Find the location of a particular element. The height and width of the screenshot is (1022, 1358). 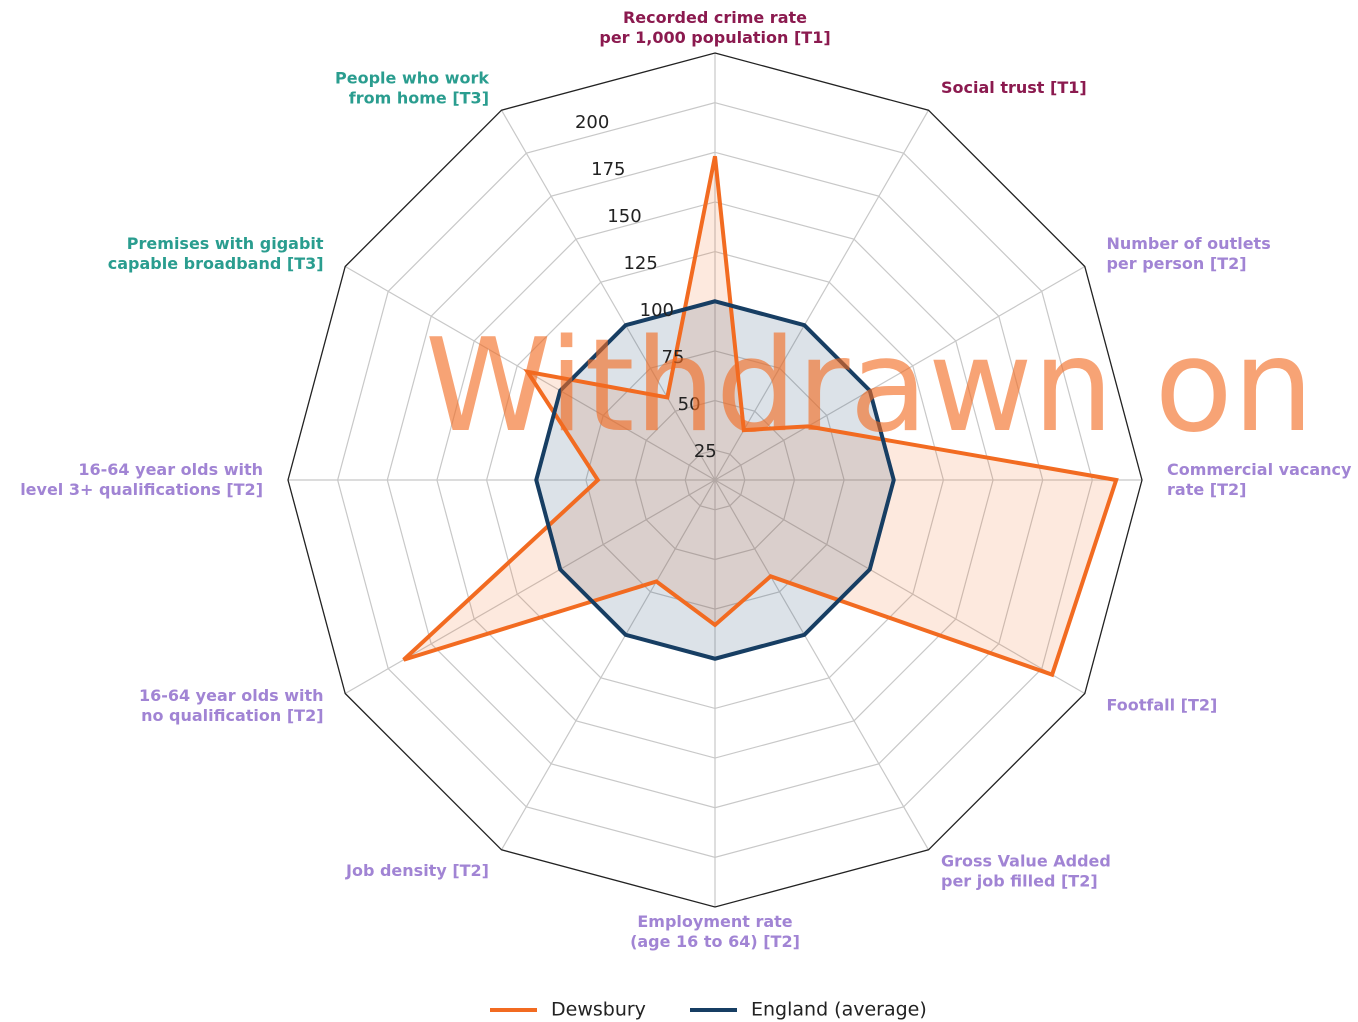

category-label: Employment rate (age 16 to 64) [T2] is located at coordinates (715, 931).